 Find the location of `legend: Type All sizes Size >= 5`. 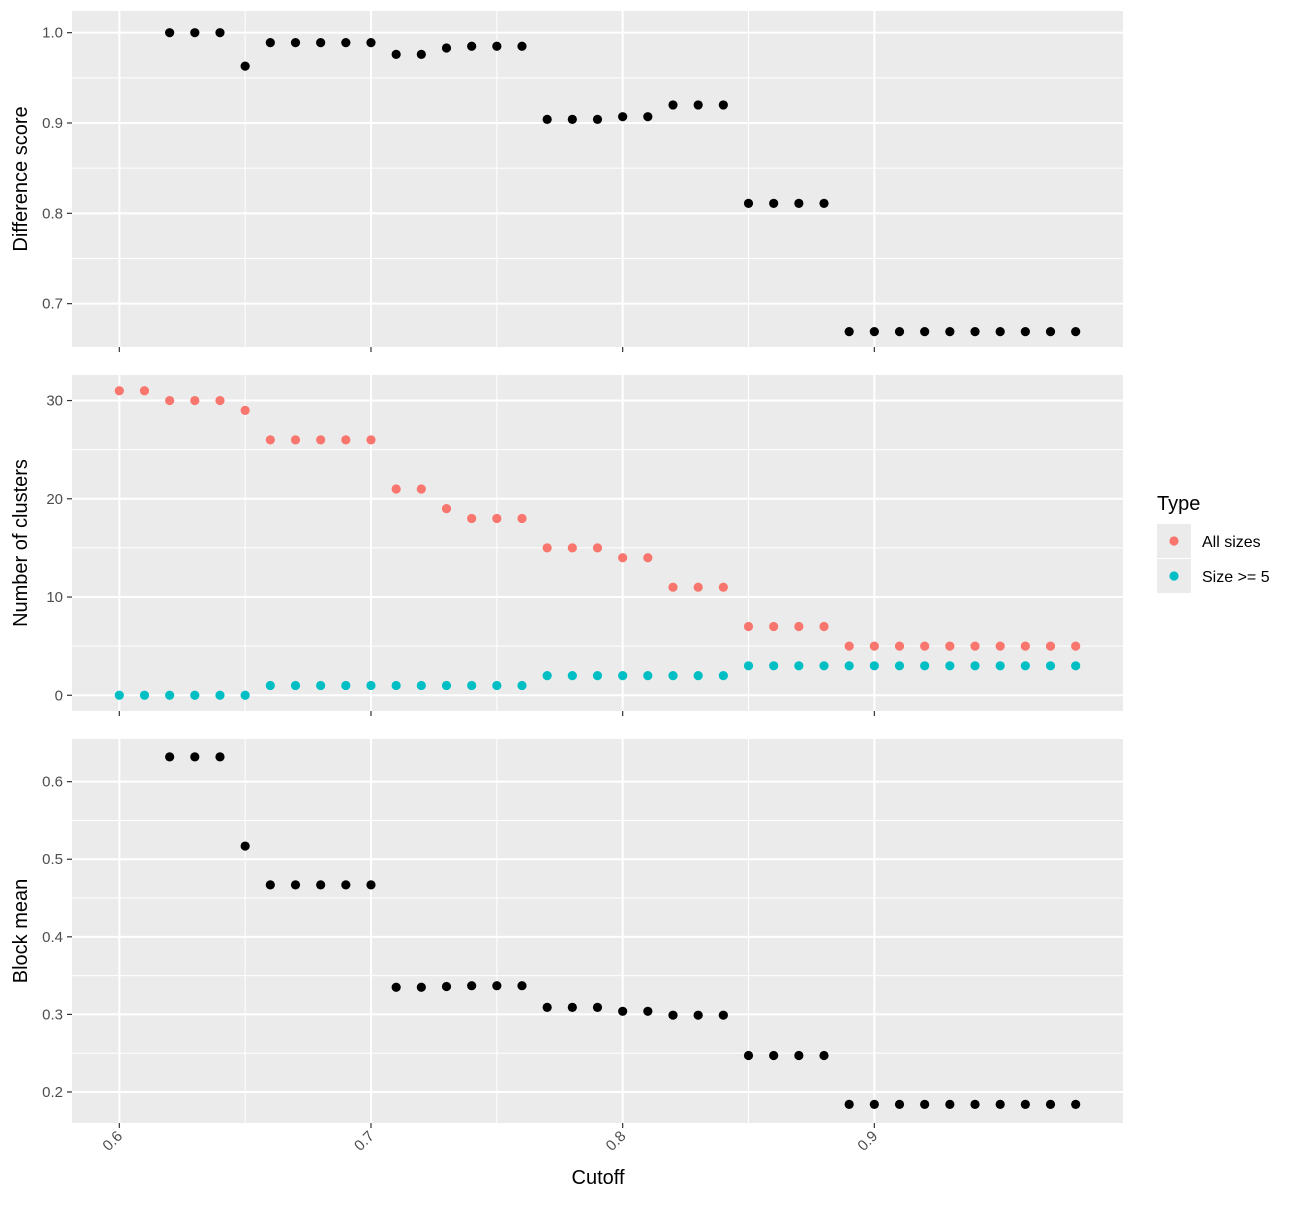

legend: Type All sizes Size >= 5 is located at coordinates (1213, 543).